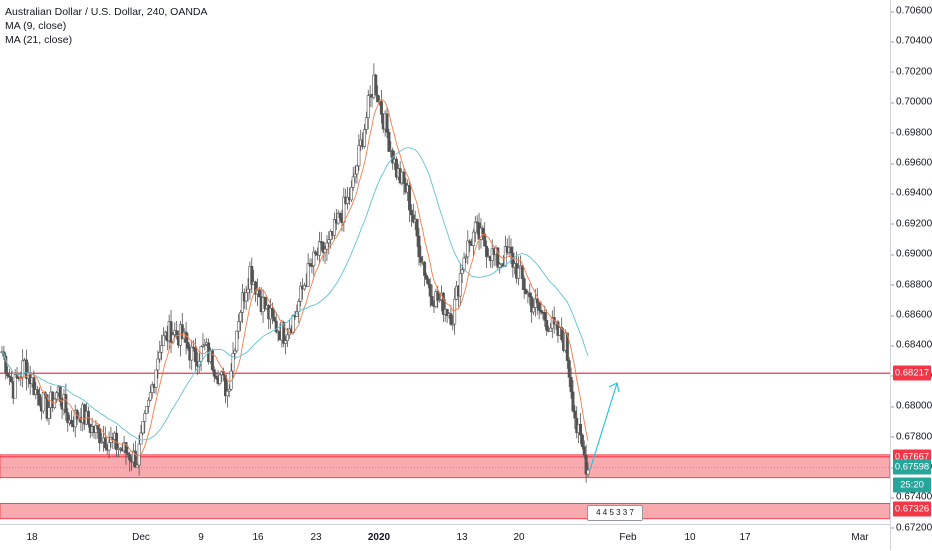 This screenshot has height=551, width=932. What do you see at coordinates (141, 537) in the screenshot?
I see `time-tick: Dec` at bounding box center [141, 537].